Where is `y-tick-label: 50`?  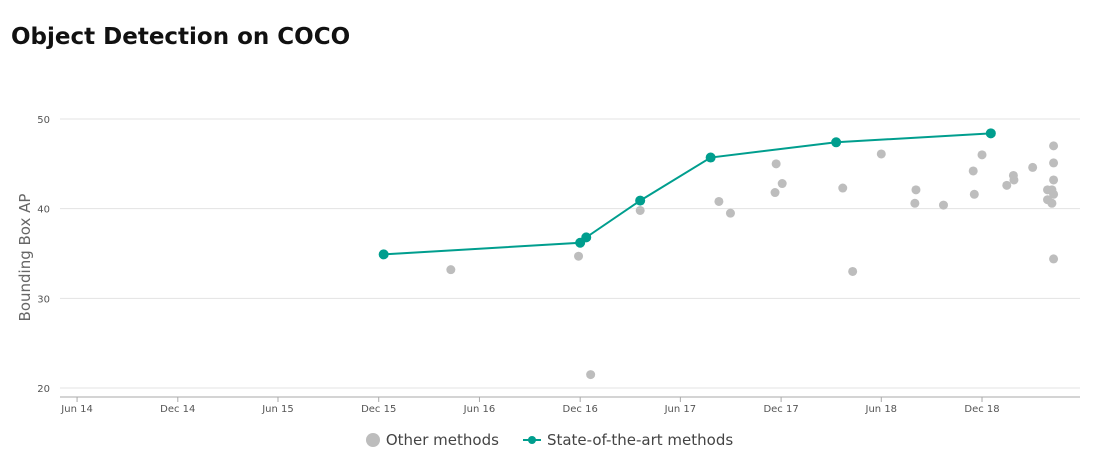
y-tick-label: 50 is located at coordinates (43, 120).